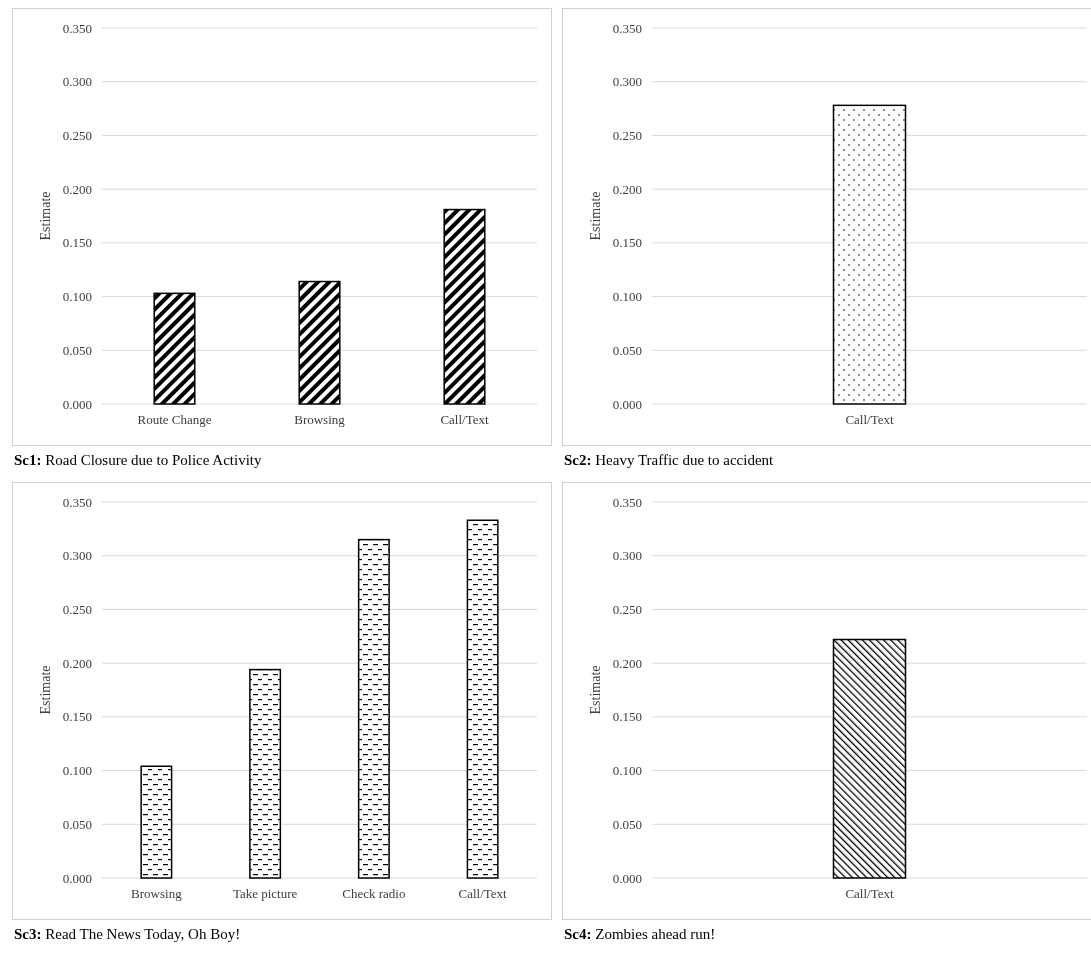  I want to click on text: Sc1: Road Closure due to Police Activity, so click(138, 460).